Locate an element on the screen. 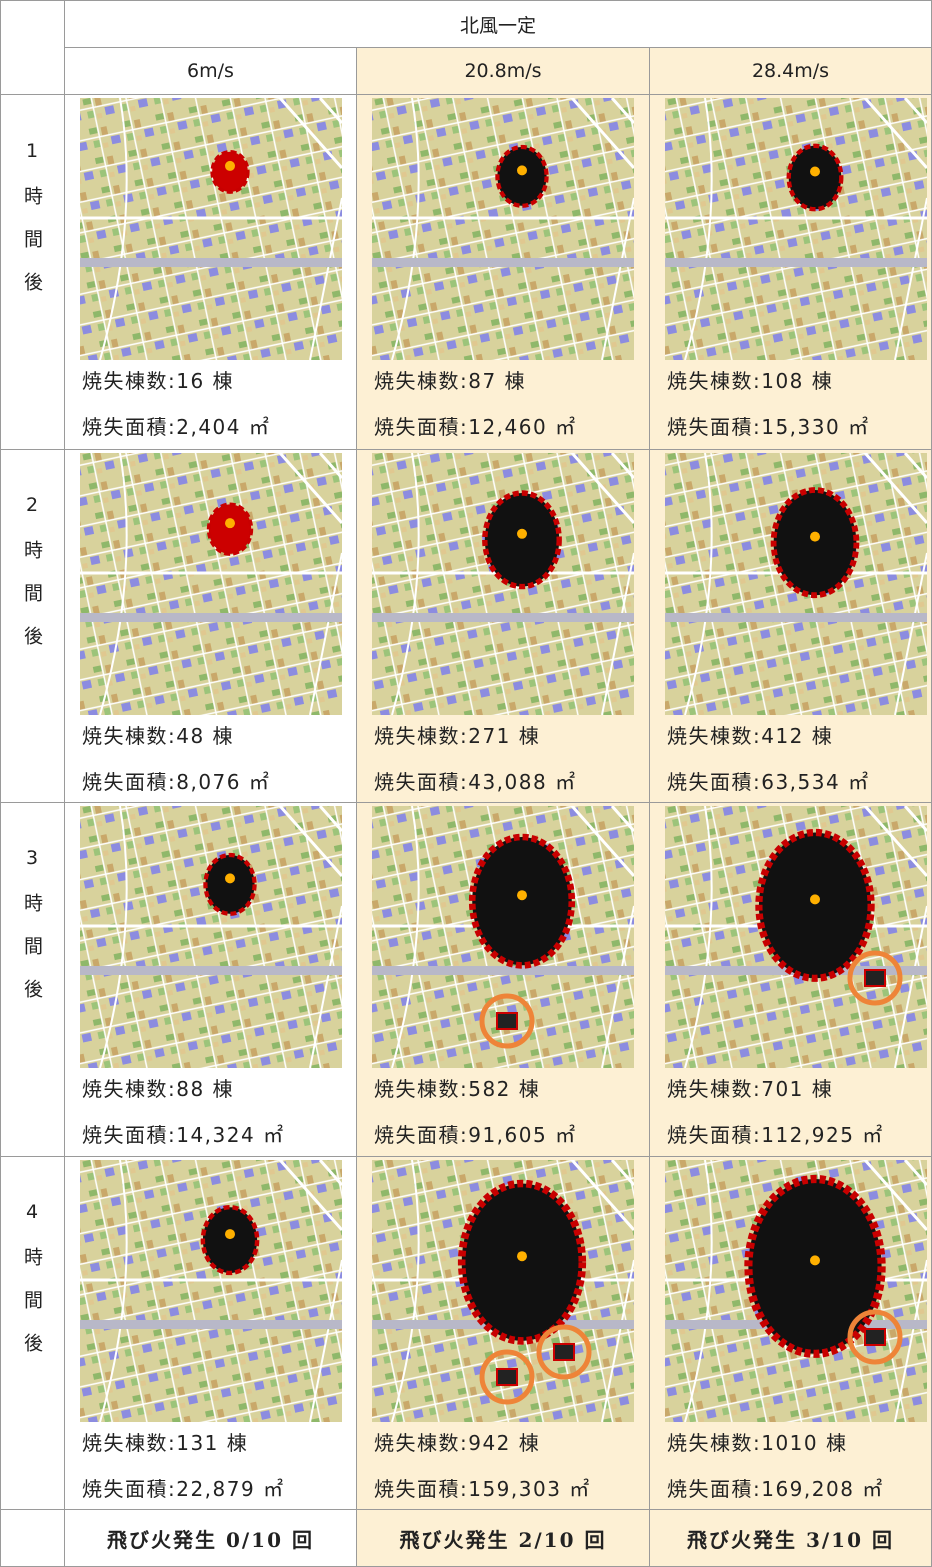 The height and width of the screenshot is (1567, 932). result-cell: 焼失棟数:131 棟焼失面積:22,879 ㎡ is located at coordinates (211, 1333).